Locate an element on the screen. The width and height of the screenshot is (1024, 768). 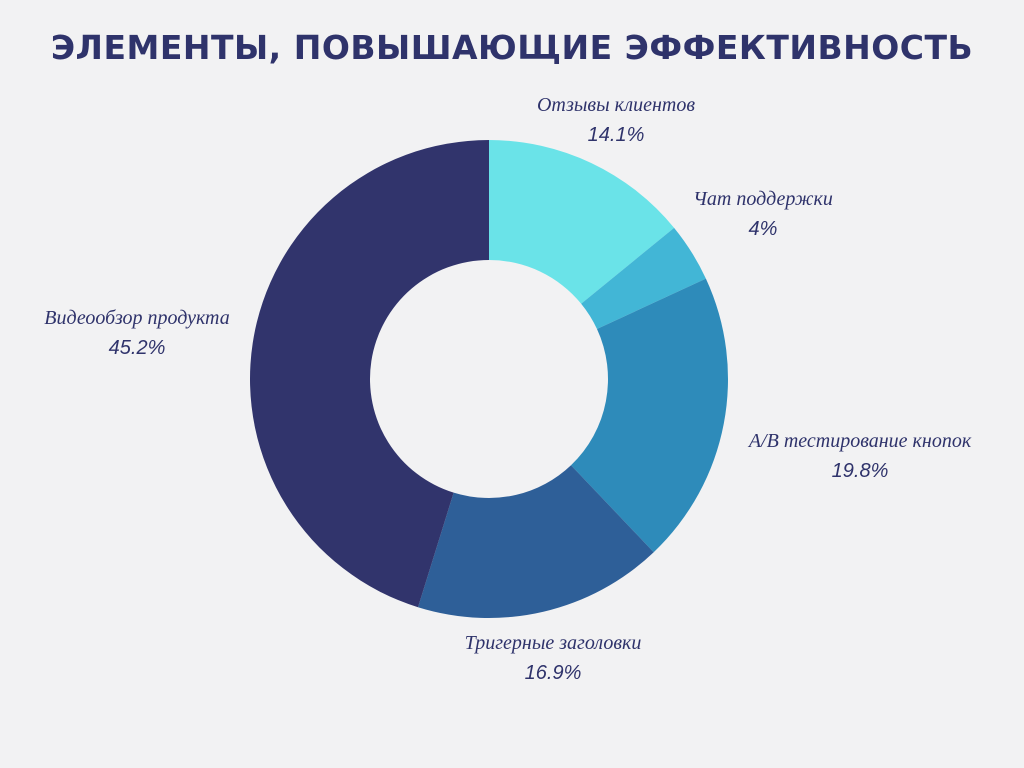
slice-label-5: Видеообзор продукта is located at coordinates (137, 318).